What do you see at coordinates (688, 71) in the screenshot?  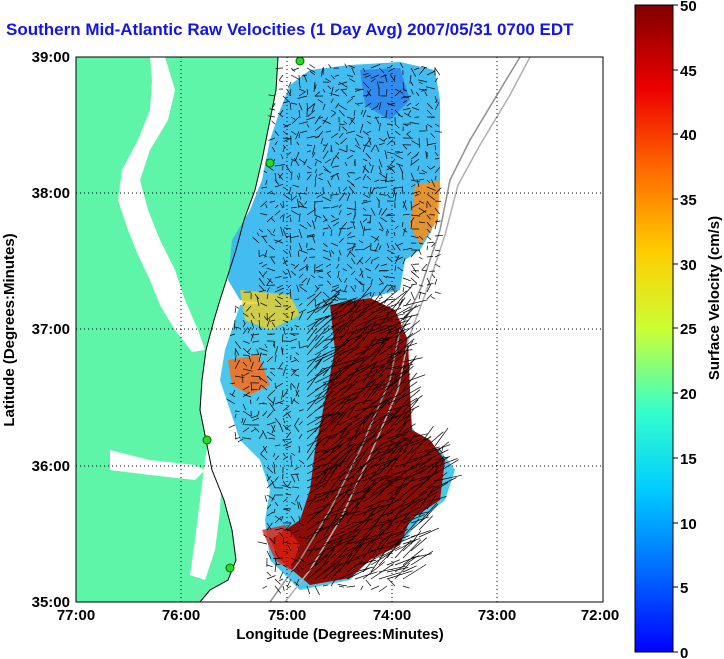 I see `colorbar-tick-label: 45` at bounding box center [688, 71].